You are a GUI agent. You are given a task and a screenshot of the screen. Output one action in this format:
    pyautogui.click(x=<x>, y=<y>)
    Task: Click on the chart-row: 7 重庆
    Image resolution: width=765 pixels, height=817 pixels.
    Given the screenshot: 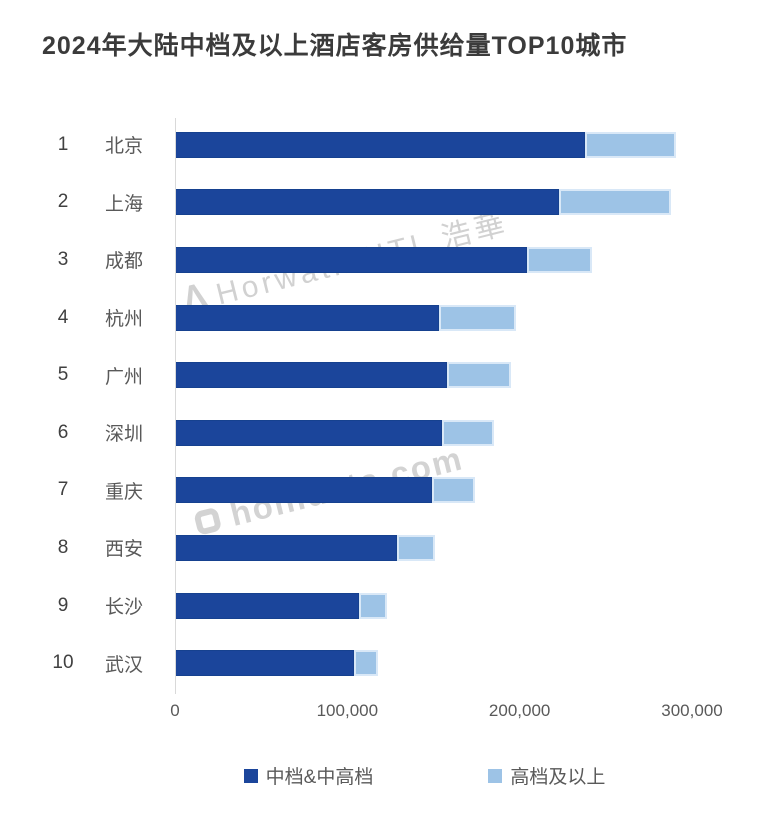 What is the action you would take?
    pyautogui.click(x=382, y=491)
    